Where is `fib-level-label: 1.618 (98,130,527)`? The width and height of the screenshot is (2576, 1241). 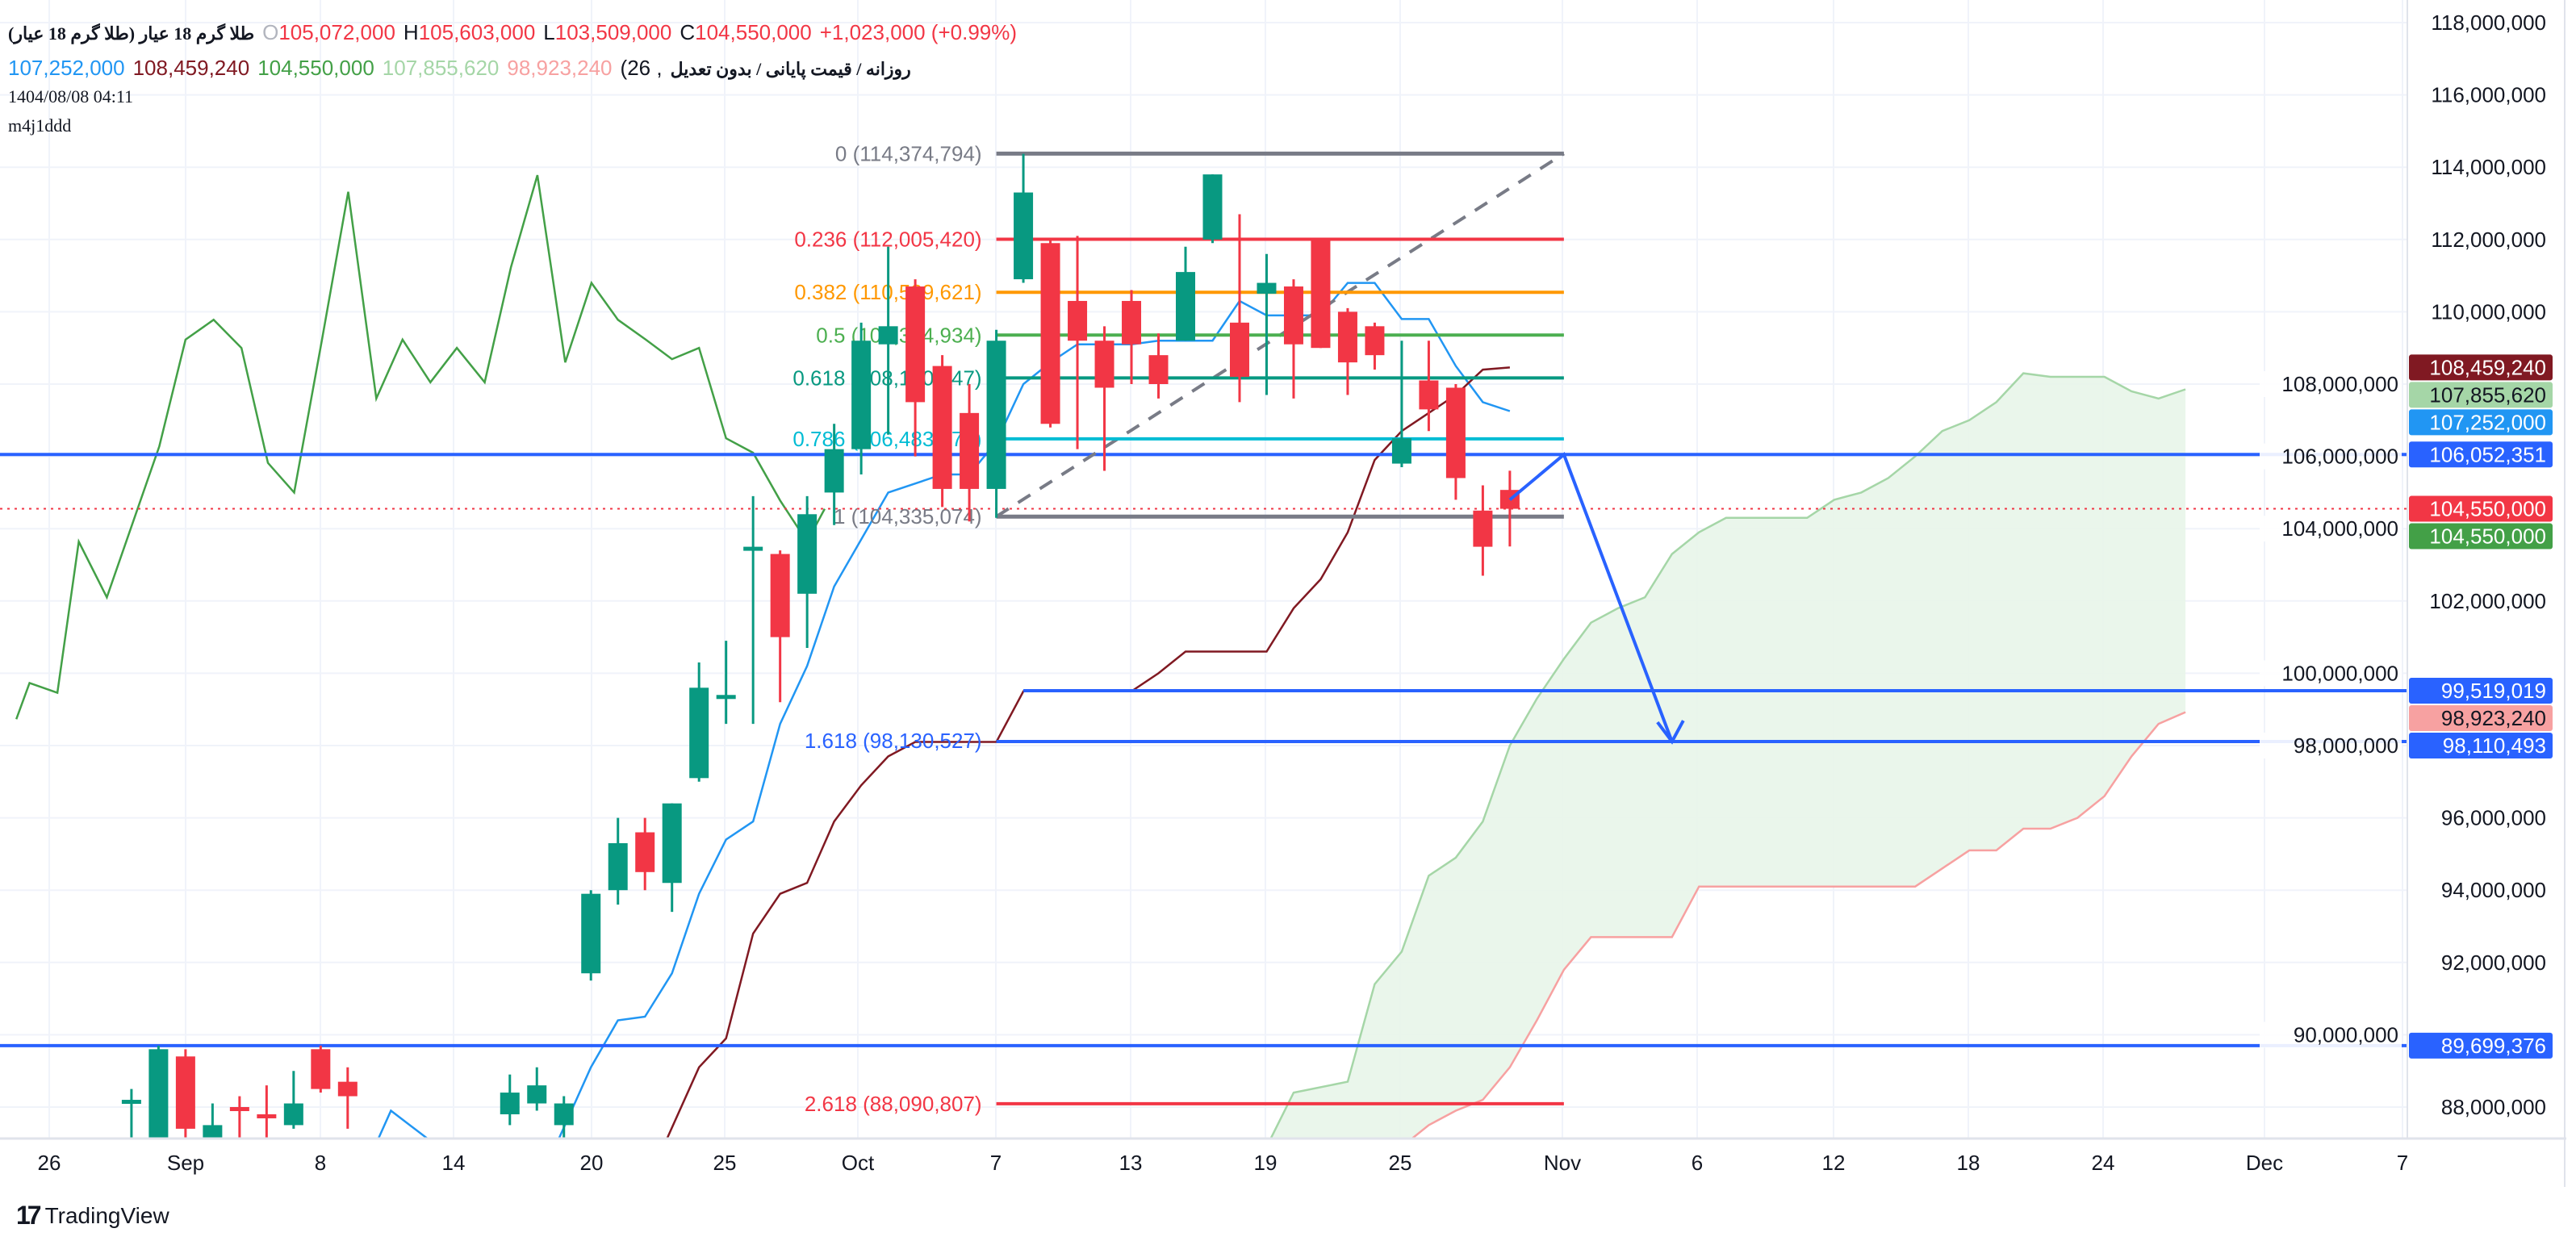 fib-level-label: 1.618 (98,130,527) is located at coordinates (893, 741).